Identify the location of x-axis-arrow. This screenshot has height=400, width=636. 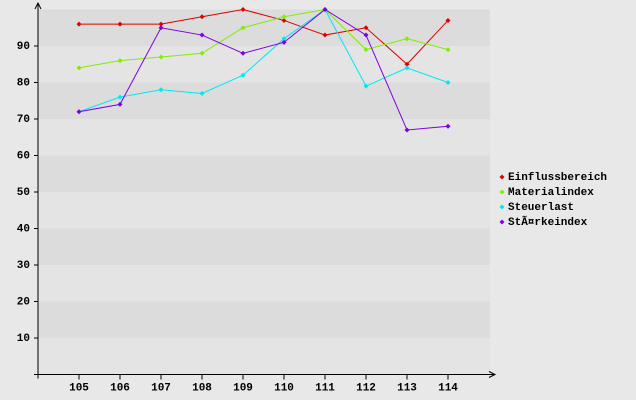
(492, 374).